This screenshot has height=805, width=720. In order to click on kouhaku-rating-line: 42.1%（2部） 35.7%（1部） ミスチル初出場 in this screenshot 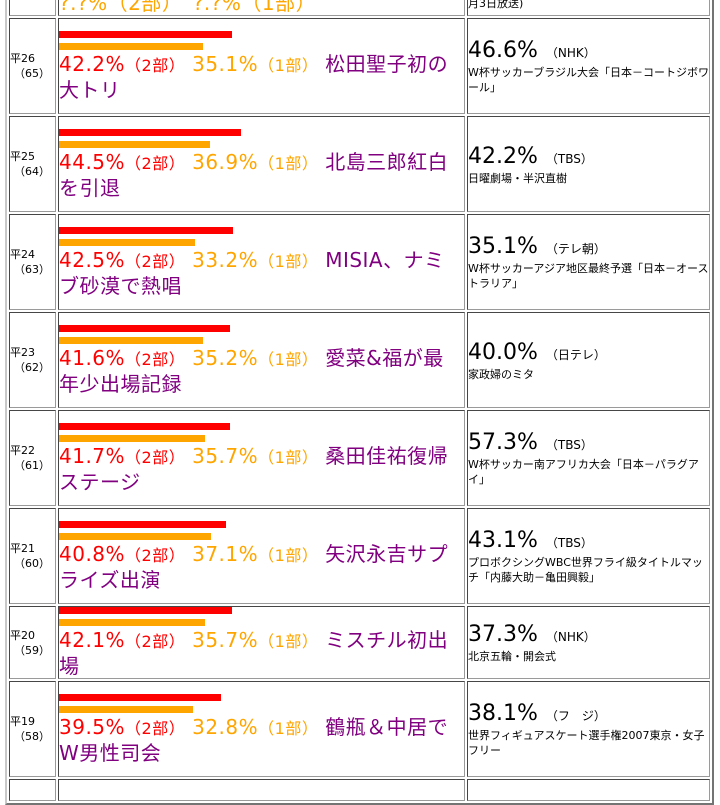, I will do `click(261, 653)`.